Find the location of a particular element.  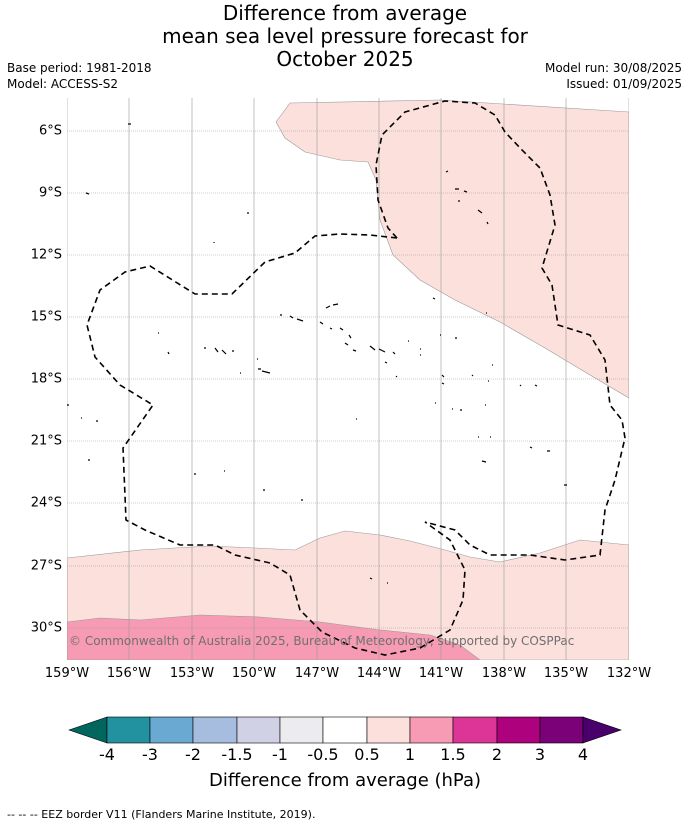

colorbar-tick: 2 is located at coordinates (497, 754).